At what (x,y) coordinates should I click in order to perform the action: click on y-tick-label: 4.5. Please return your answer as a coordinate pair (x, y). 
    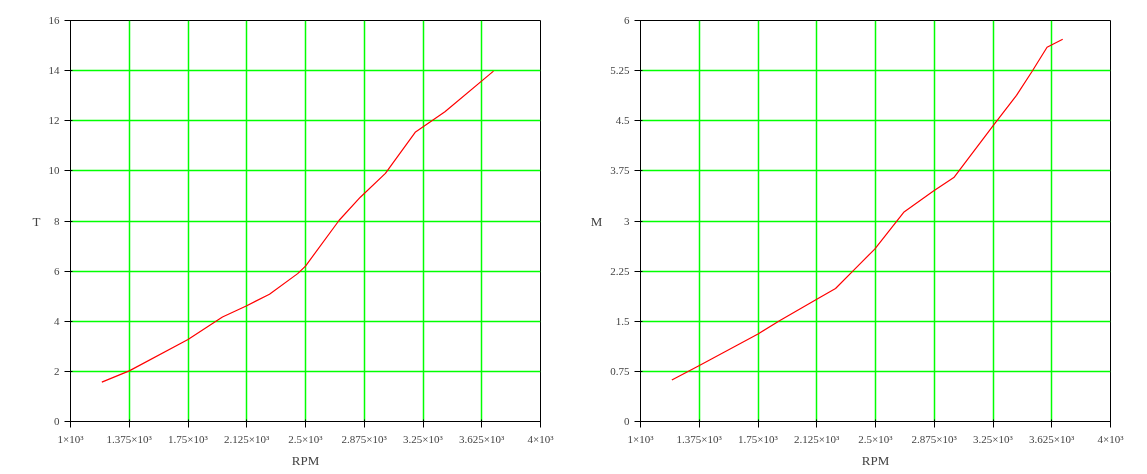
    Looking at the image, I should click on (622, 120).